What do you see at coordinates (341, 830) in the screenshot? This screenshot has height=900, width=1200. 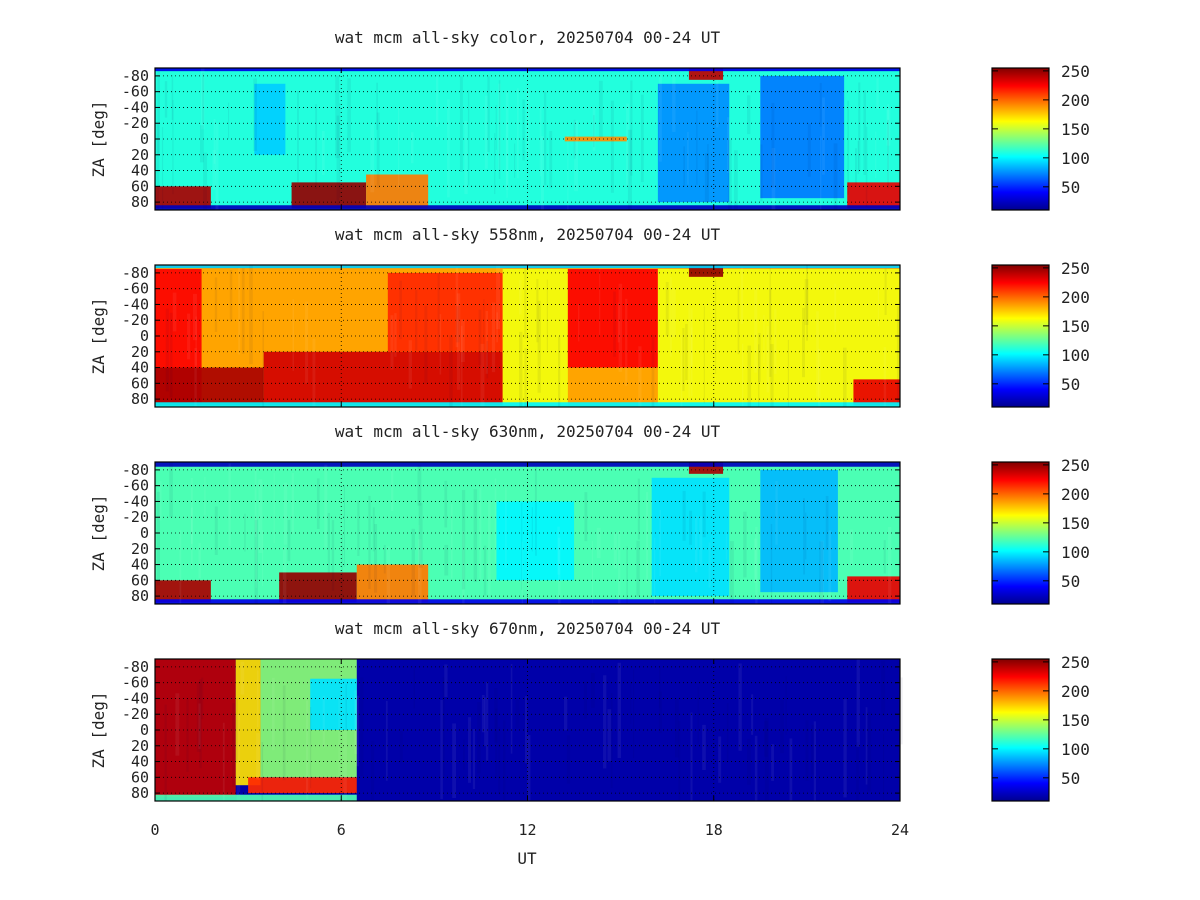 I see `x-tick-label: 6` at bounding box center [341, 830].